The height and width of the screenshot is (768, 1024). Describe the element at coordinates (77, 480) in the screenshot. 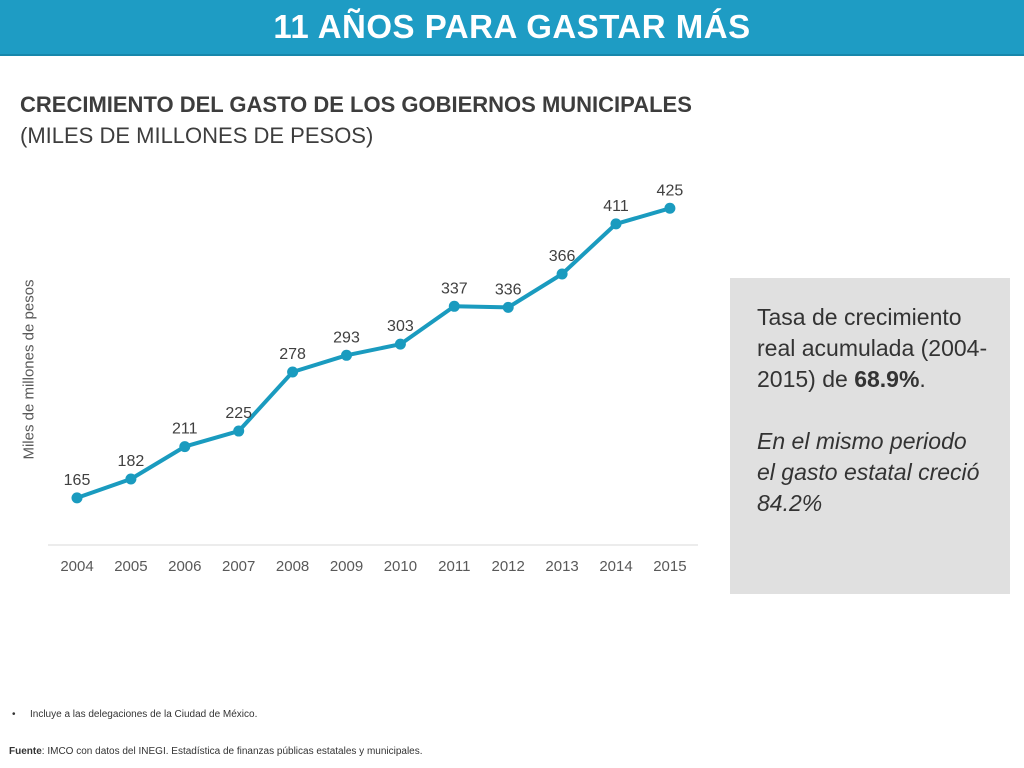

I see `data-label-2004: 165` at that location.